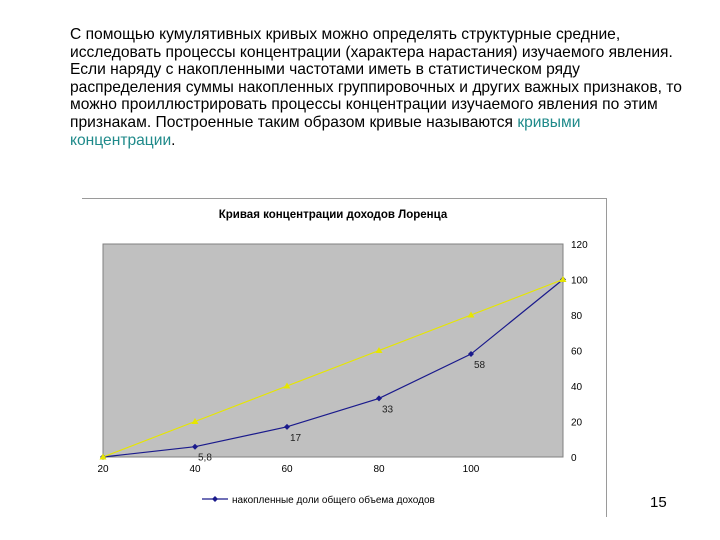  What do you see at coordinates (577, 316) in the screenshot?
I see `y-tick-label: 80` at bounding box center [577, 316].